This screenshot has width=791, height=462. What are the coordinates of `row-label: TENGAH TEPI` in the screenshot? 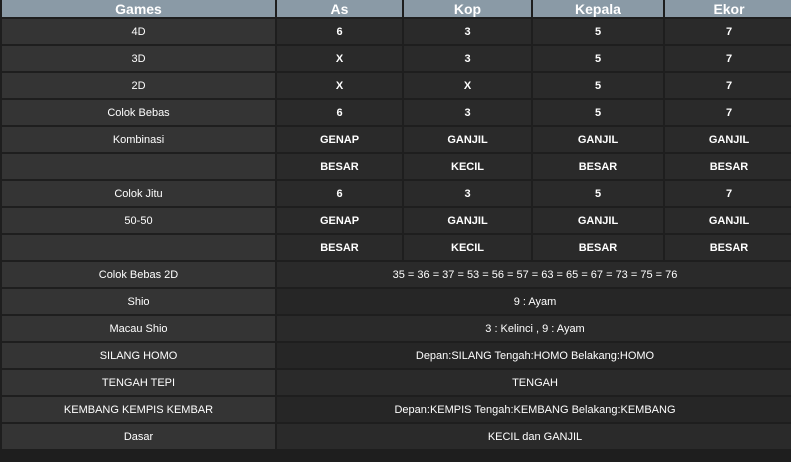 It's located at (138, 382).